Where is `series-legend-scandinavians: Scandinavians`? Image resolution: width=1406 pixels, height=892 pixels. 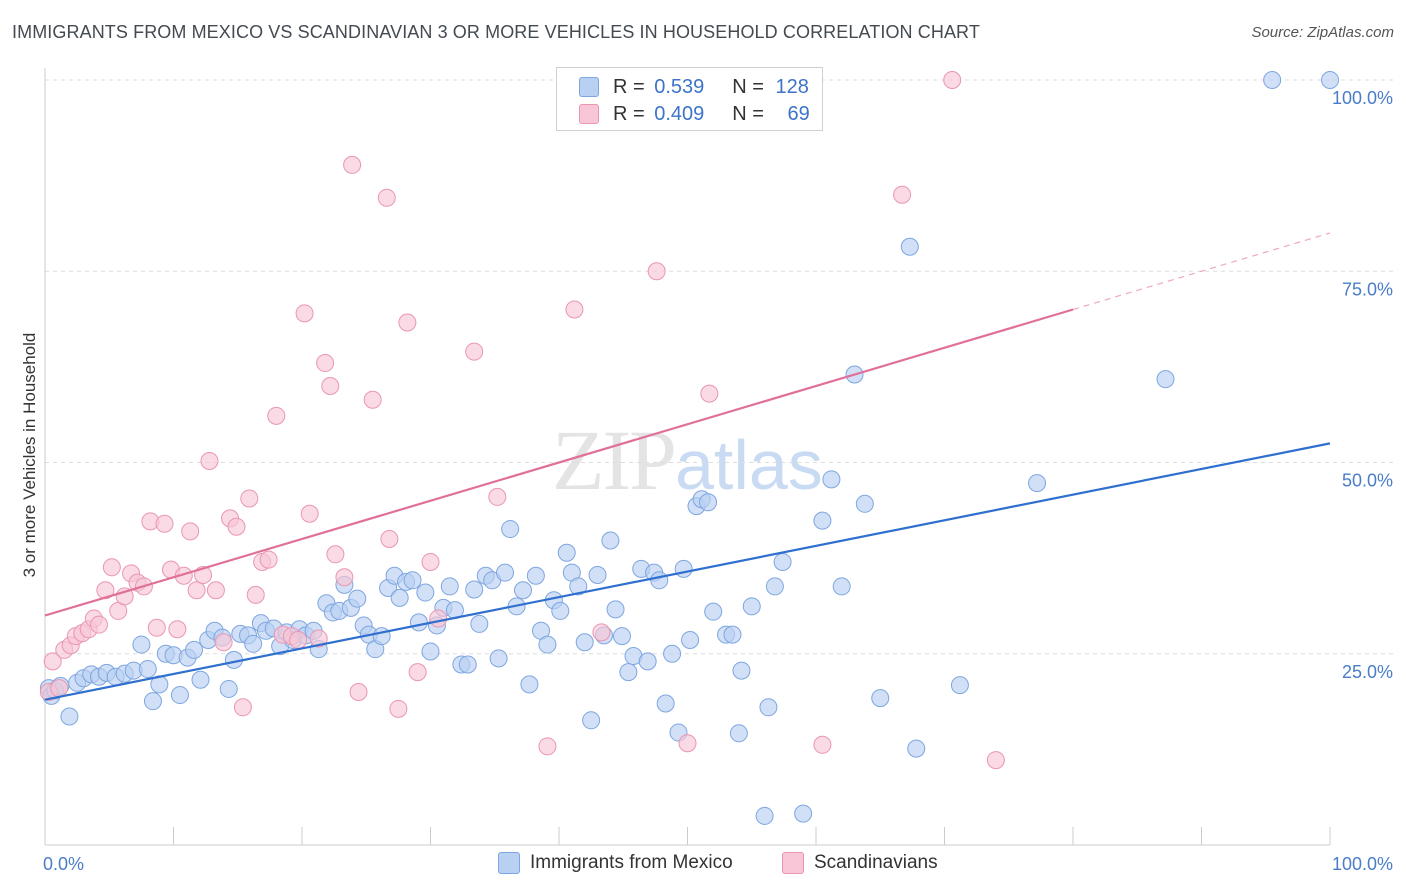 series-legend-scandinavians: Scandinavians is located at coordinates (860, 863).